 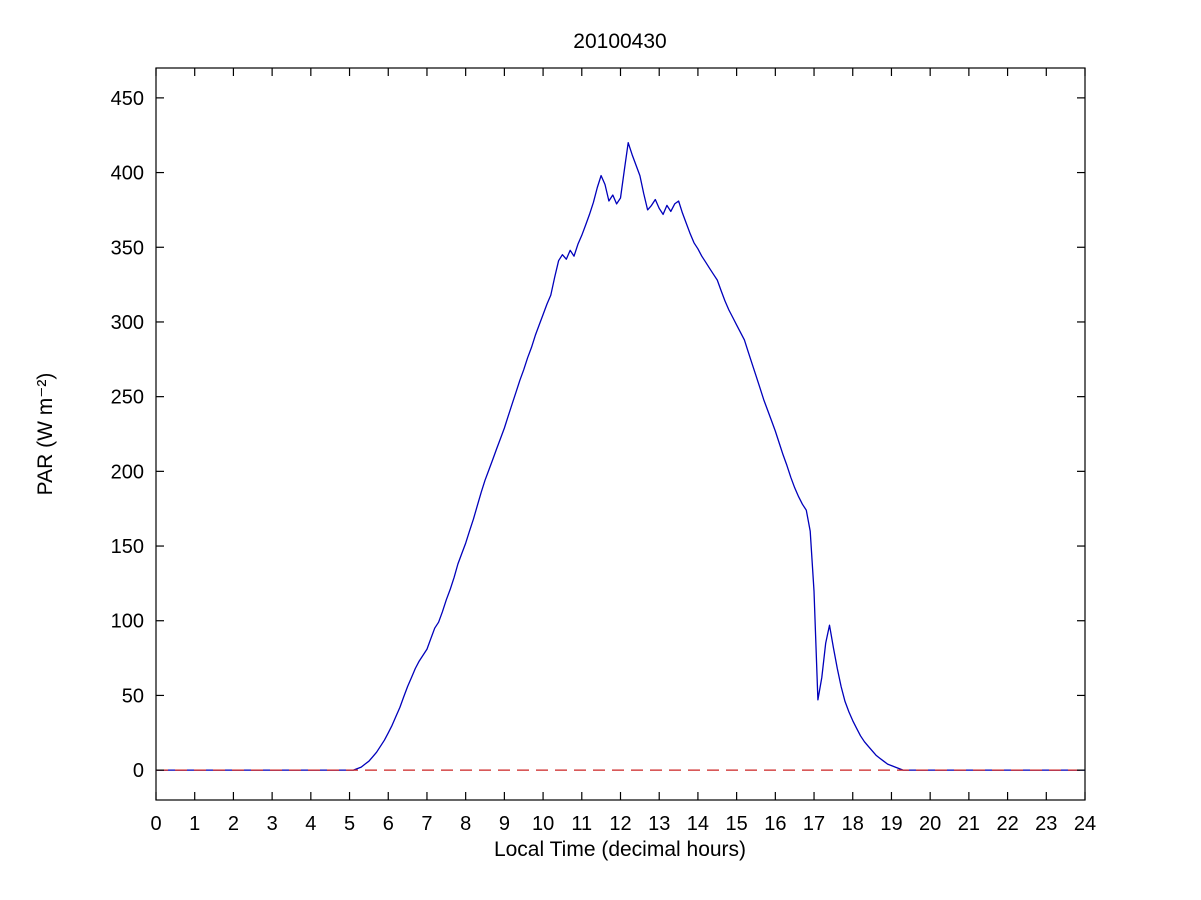 I want to click on y-tick-label: 450, so click(x=127, y=99).